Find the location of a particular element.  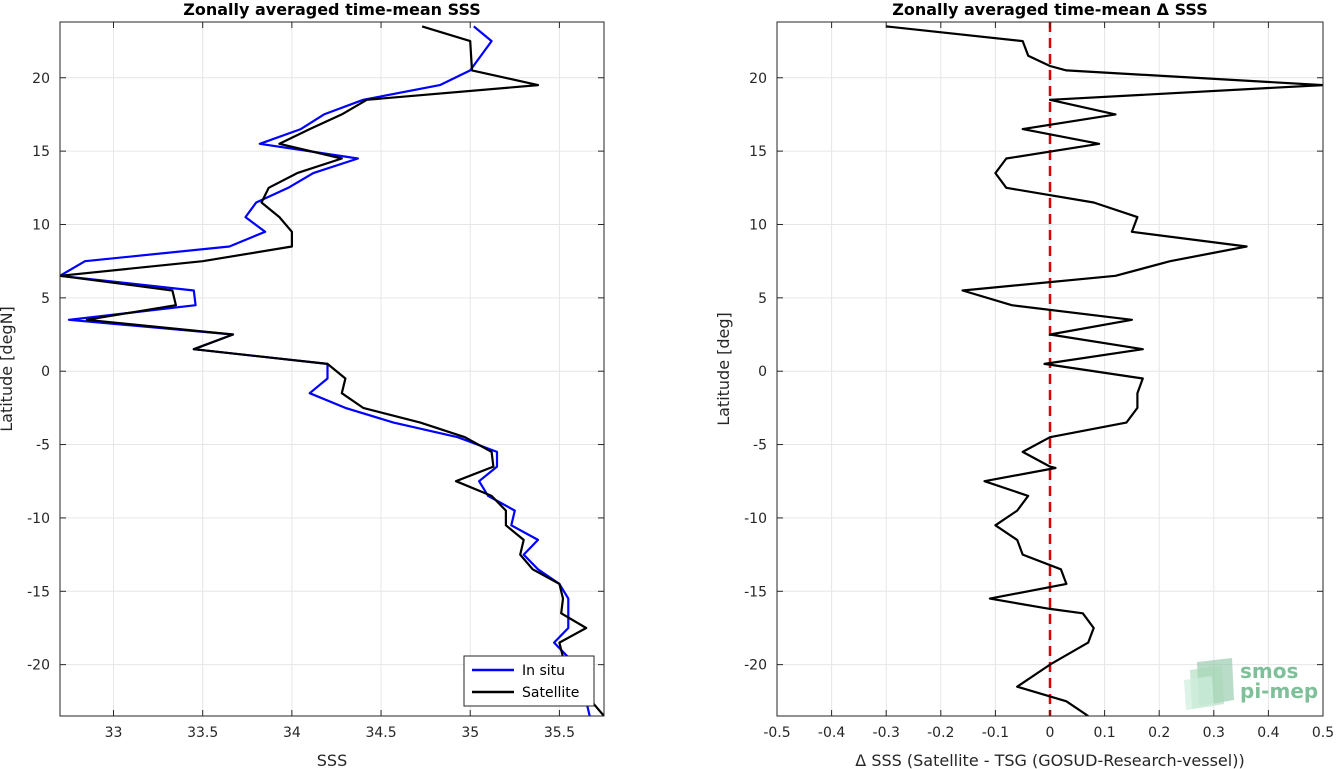

sss-x-axis-label: SSS is located at coordinates (332, 760).